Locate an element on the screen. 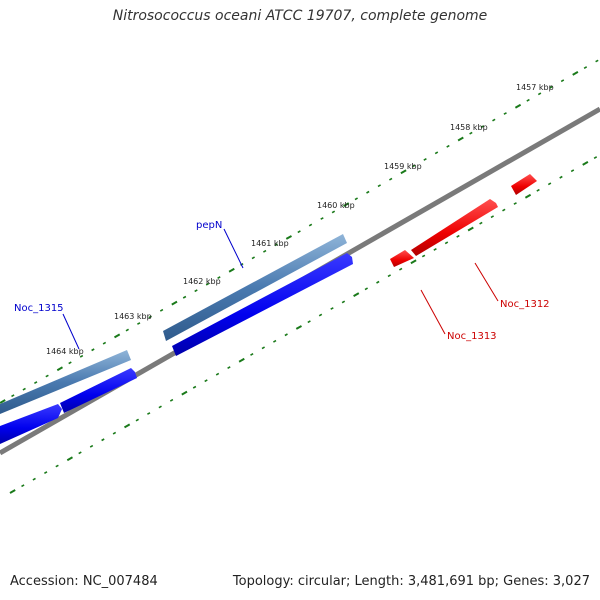 The width and height of the screenshot is (600, 600). scale-label-1462: 1462 kbp is located at coordinates (202, 281).